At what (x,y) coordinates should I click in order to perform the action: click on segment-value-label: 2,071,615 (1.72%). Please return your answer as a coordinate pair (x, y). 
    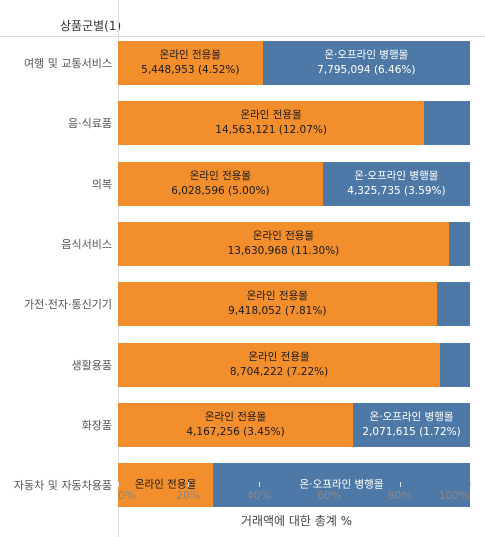
    Looking at the image, I should click on (411, 431).